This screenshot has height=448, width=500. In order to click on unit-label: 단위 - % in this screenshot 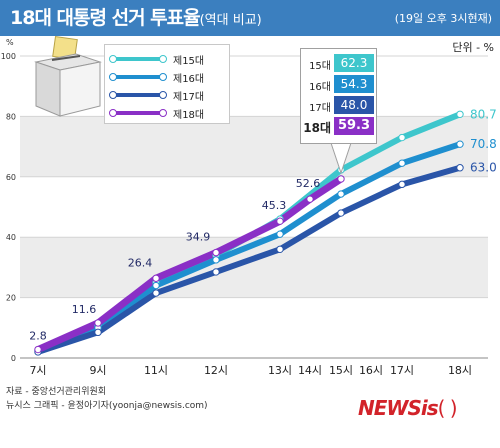, I will do `click(473, 47)`.